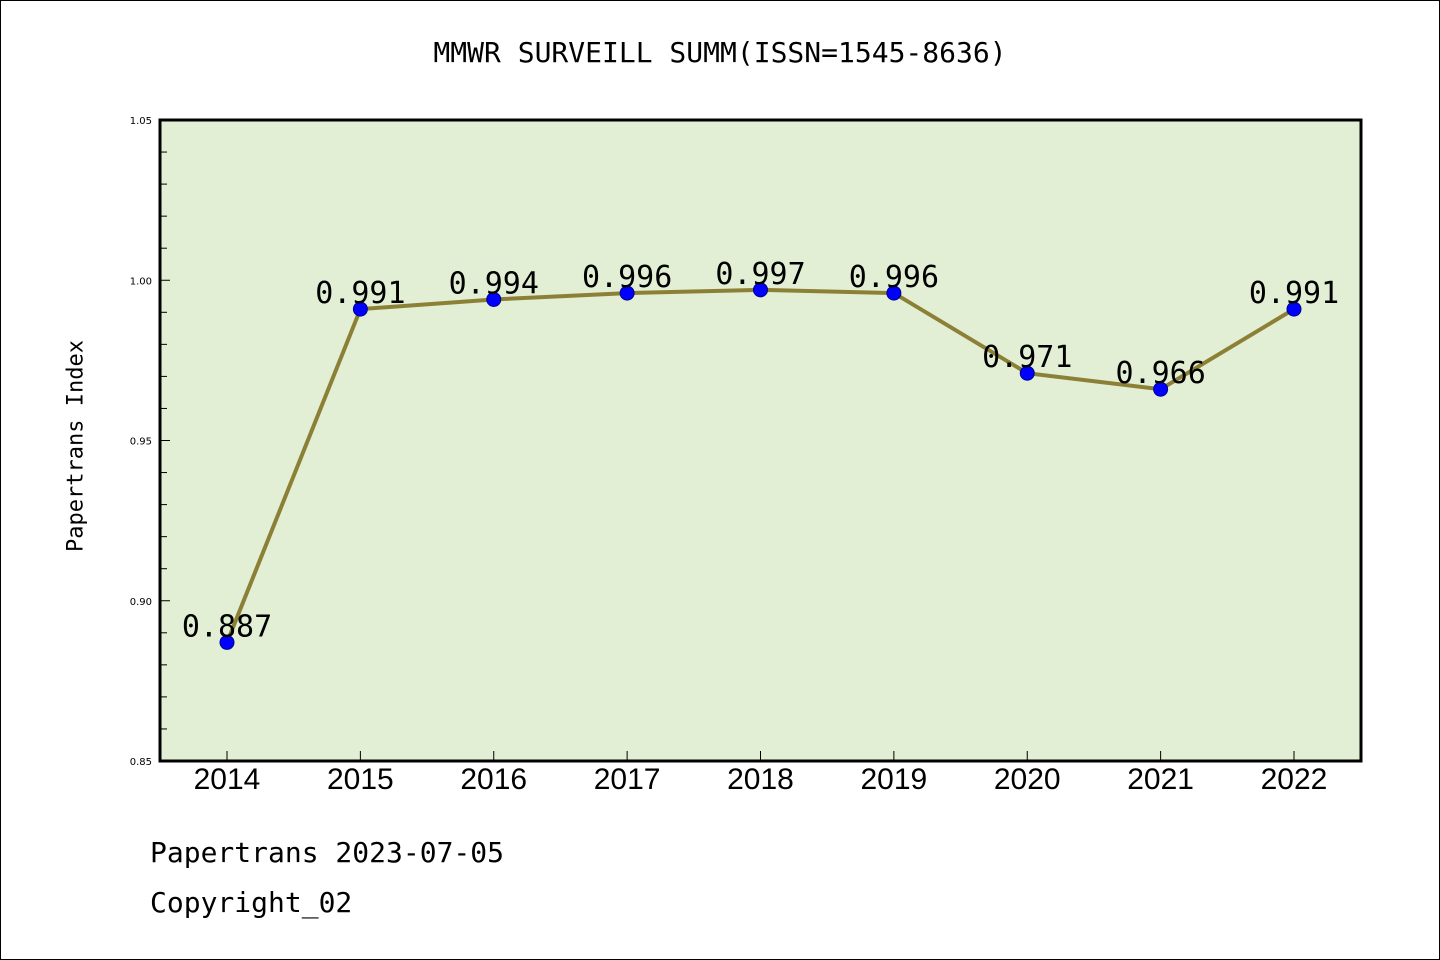 The image size is (1440, 960). I want to click on chart-title: MMWR SURVEILL SUMM(ISSN=1545-8636), so click(720, 52).